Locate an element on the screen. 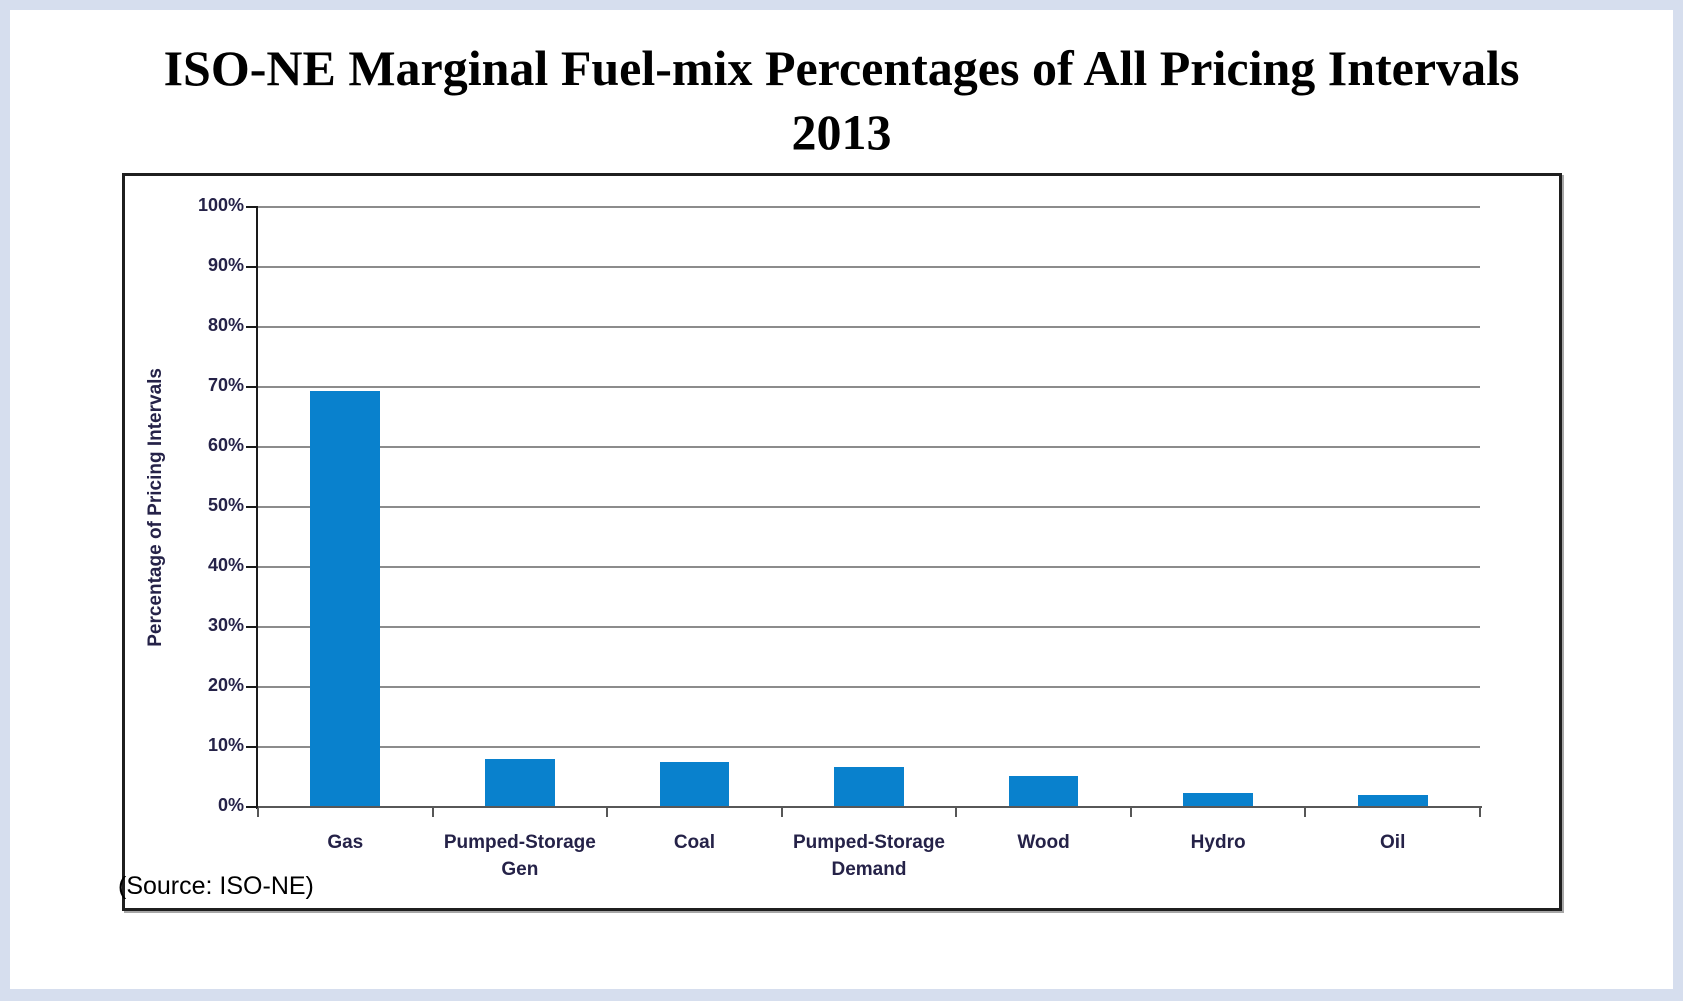 Image resolution: width=1683 pixels, height=1001 pixels. category-label: Pumped-Storage Gen is located at coordinates (519, 856).